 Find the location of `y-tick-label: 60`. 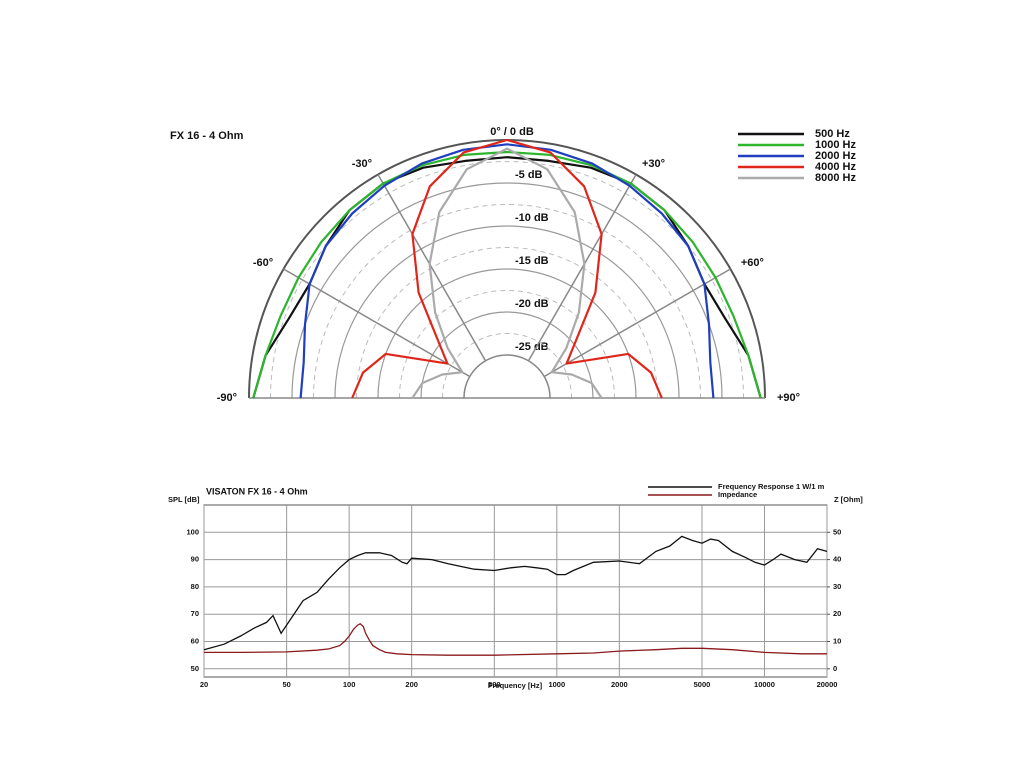

y-tick-label: 60 is located at coordinates (195, 640).